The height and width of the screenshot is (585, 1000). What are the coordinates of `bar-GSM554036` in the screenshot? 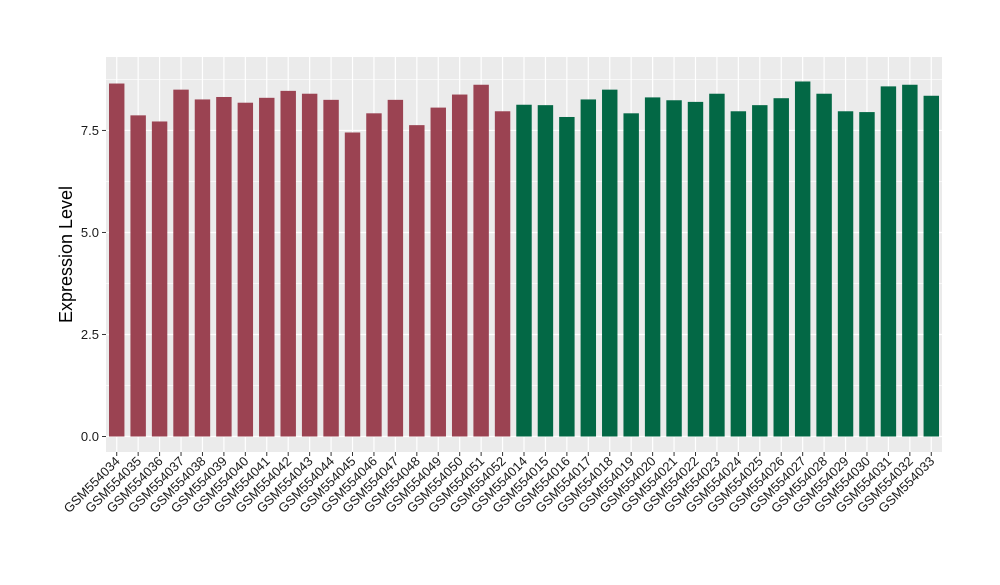 It's located at (159, 279).